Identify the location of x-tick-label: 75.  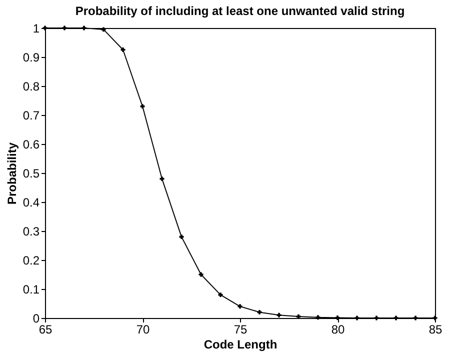
(241, 329).